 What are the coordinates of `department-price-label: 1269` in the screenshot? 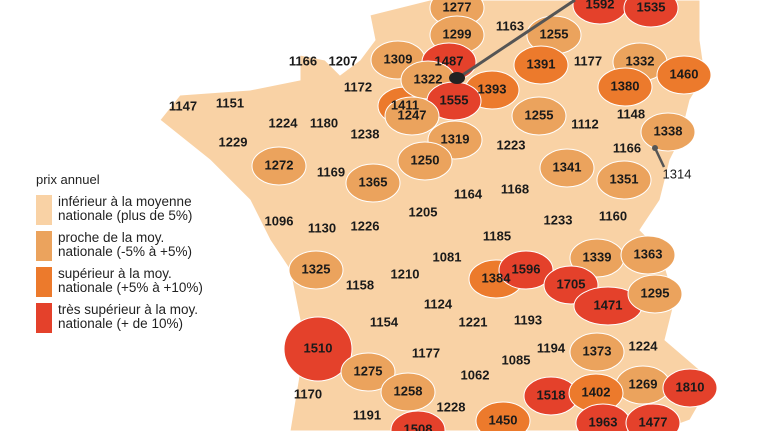 It's located at (643, 383).